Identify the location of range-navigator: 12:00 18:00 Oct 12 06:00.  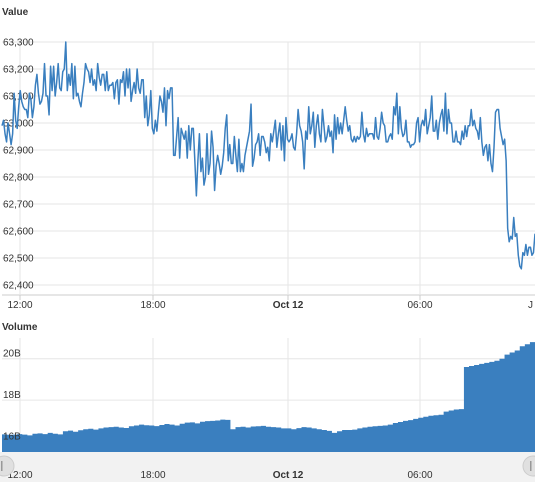
(267, 467).